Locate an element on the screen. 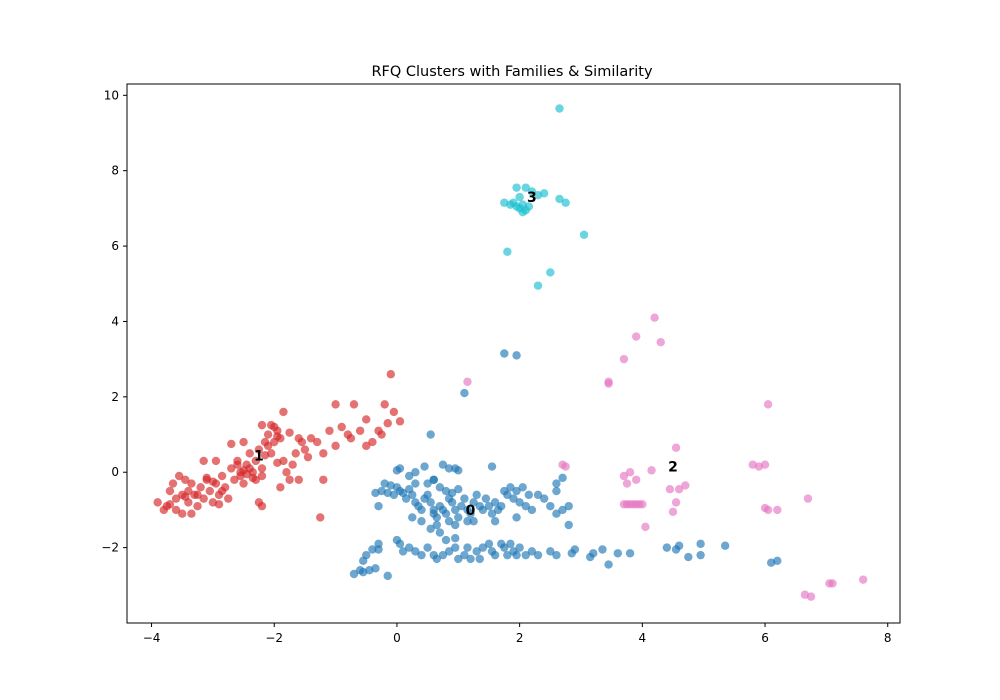 This screenshot has width=1000, height=700. x-tick-label: 4 is located at coordinates (643, 638).